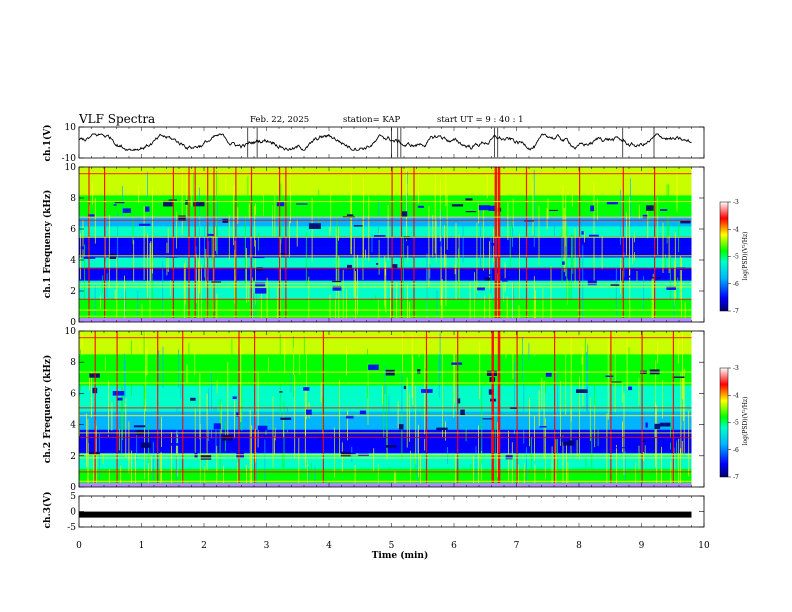 Image resolution: width=792 pixels, height=612 pixels. Describe the element at coordinates (736, 229) in the screenshot. I see `colorbar-tick-label: -4` at that location.